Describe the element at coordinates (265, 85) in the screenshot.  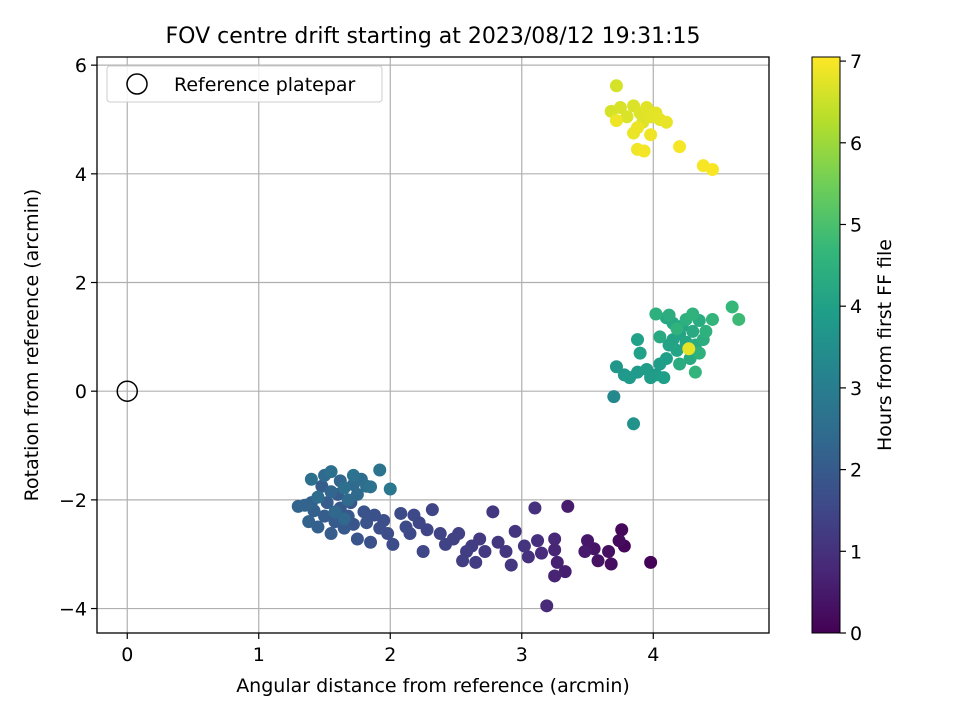
I see `legend-label: Reference platepar` at that location.